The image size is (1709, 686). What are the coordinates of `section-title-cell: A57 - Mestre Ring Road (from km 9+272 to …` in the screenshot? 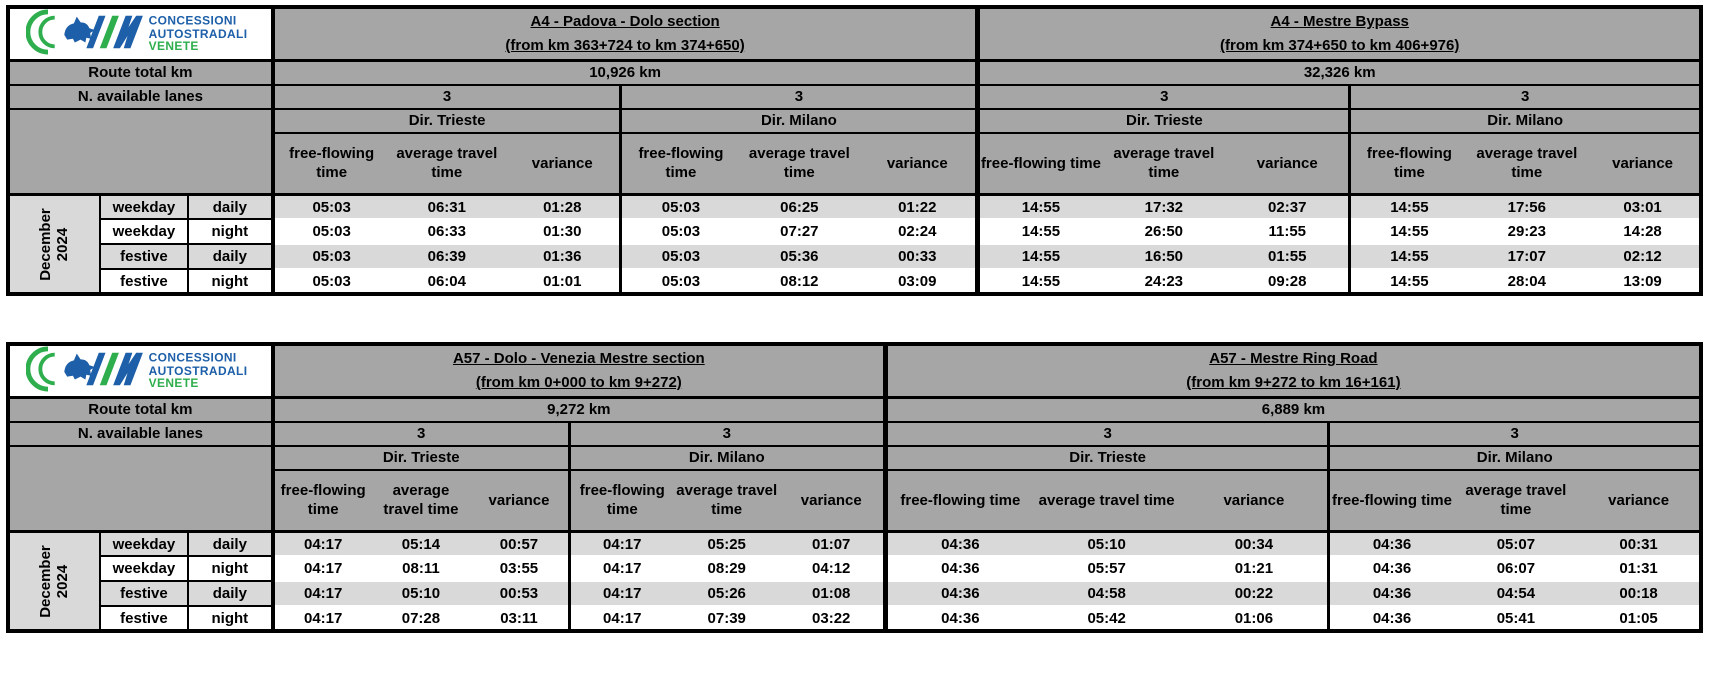 It's located at (1291, 371).